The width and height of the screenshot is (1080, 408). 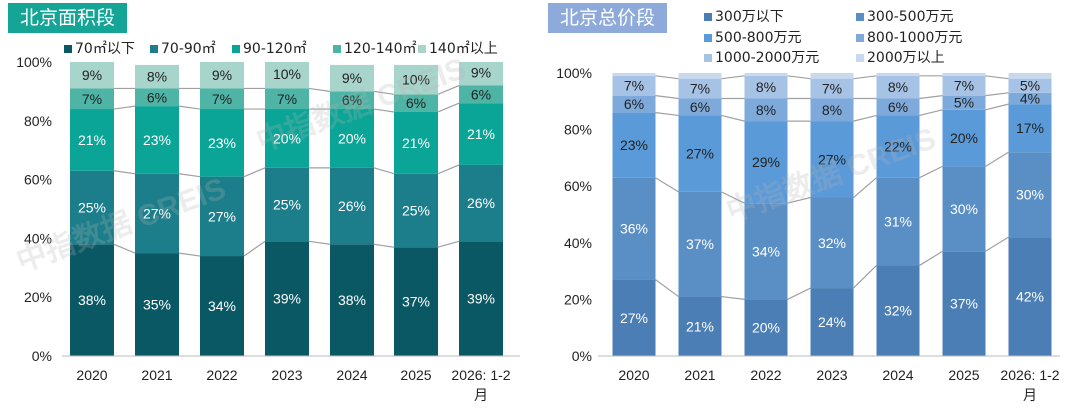 I want to click on y-tick-label: 40%, so click(x=578, y=243).